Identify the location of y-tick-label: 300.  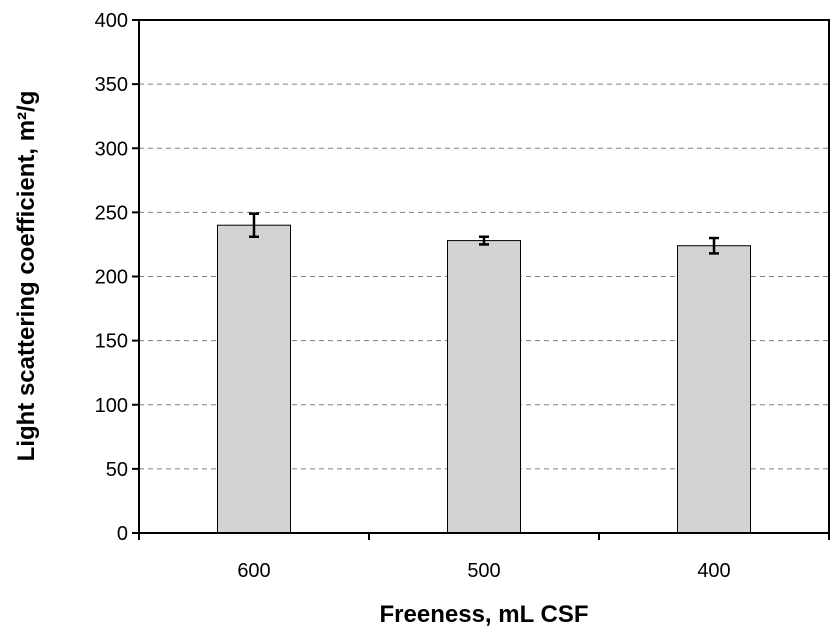
(111, 149).